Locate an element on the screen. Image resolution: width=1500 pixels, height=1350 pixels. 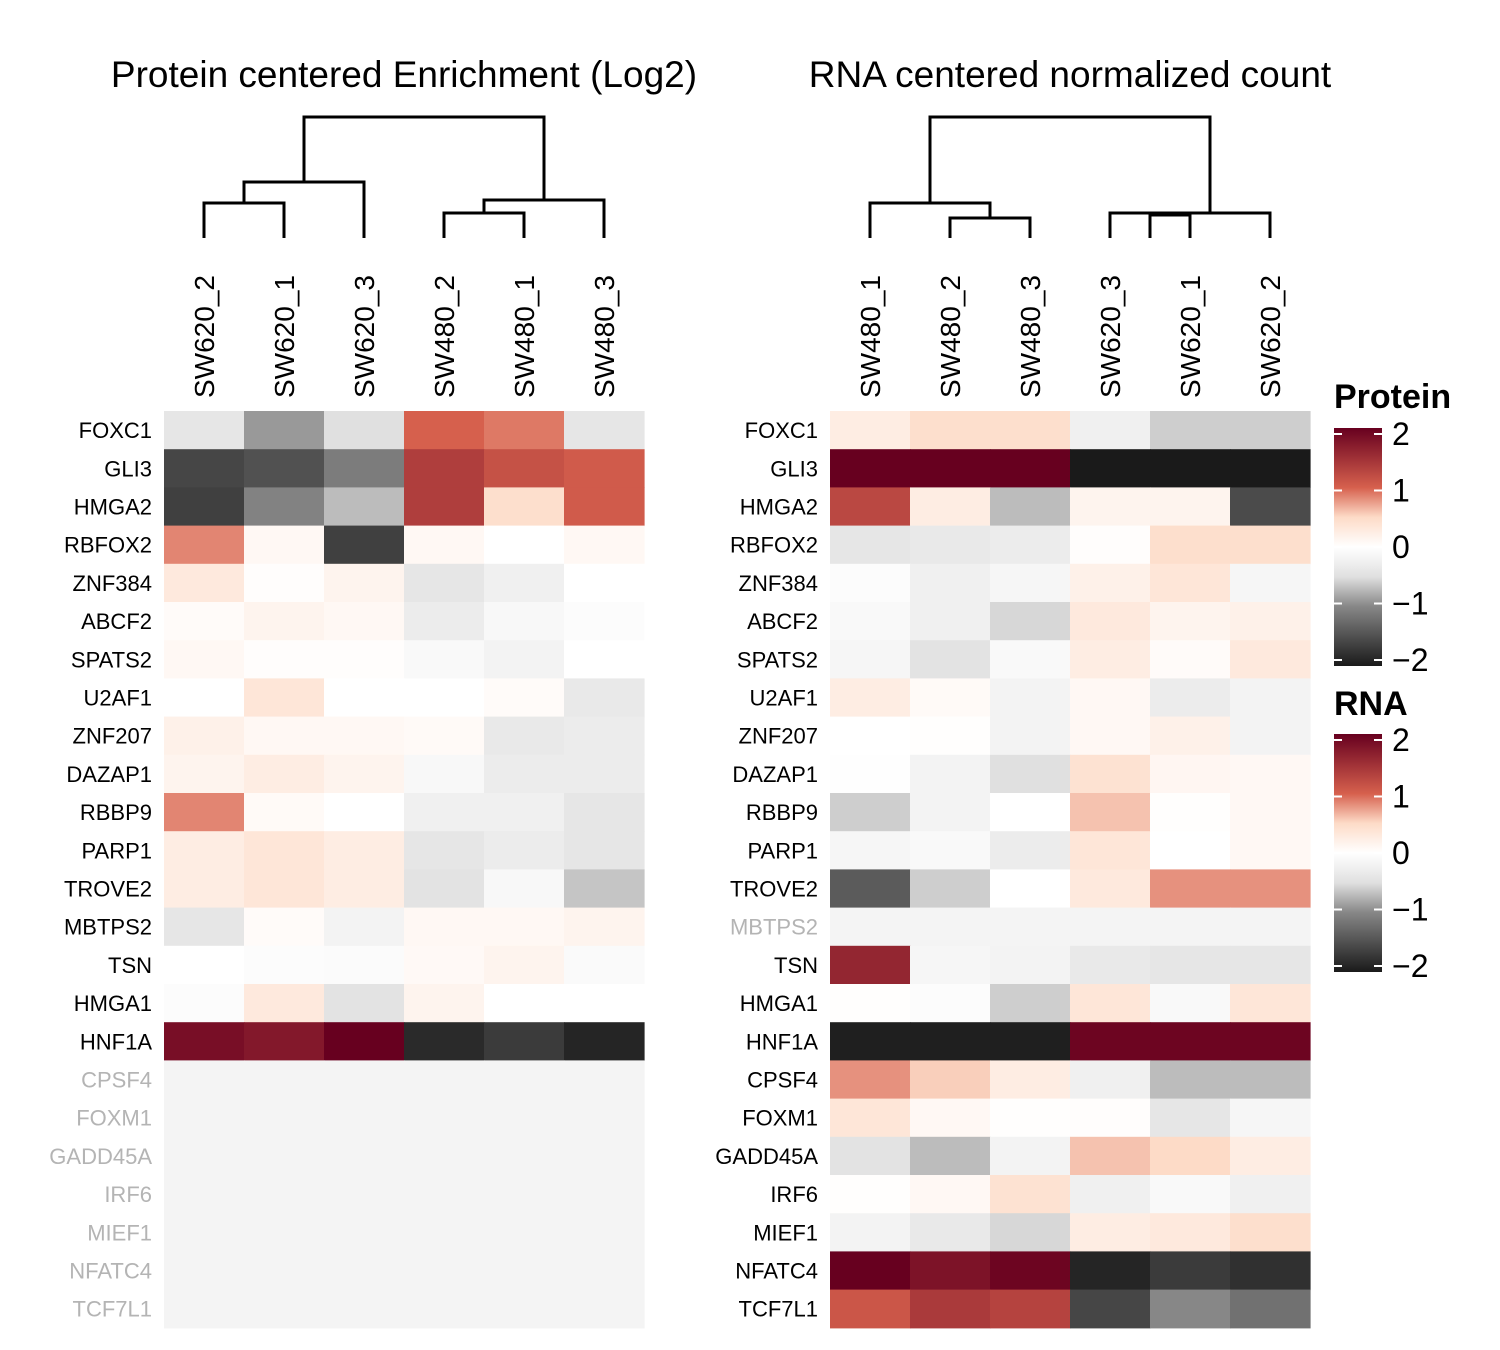
row-label: ZNF384 is located at coordinates (778, 583).